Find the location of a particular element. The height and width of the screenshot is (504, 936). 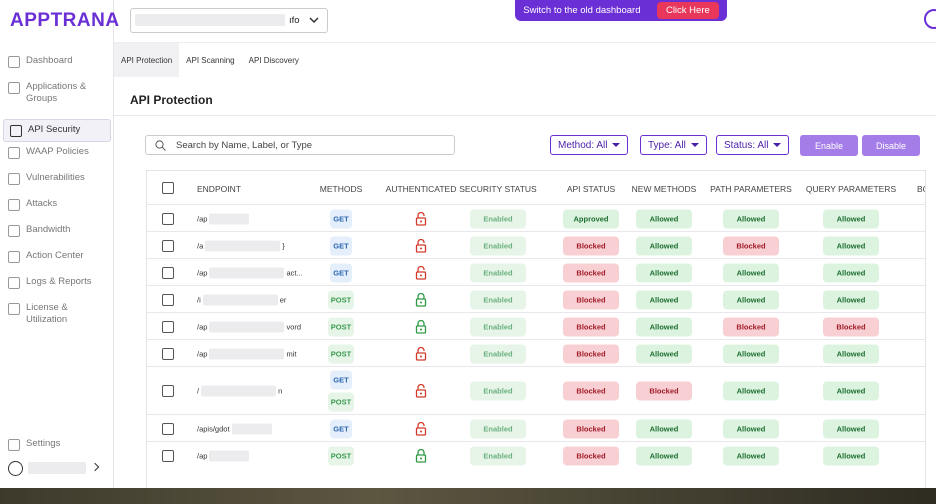

nav-item: Attacks is located at coordinates (58, 204).